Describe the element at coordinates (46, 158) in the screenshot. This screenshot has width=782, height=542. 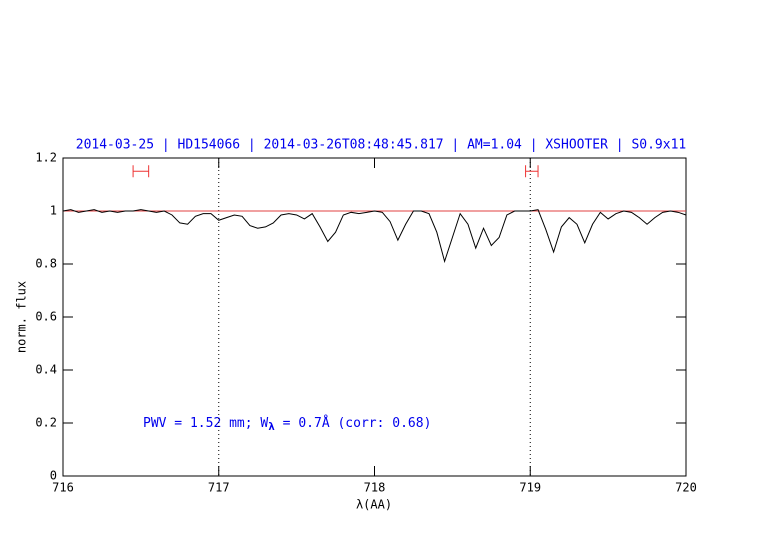
I see `y-tick-label: 1.2` at that location.